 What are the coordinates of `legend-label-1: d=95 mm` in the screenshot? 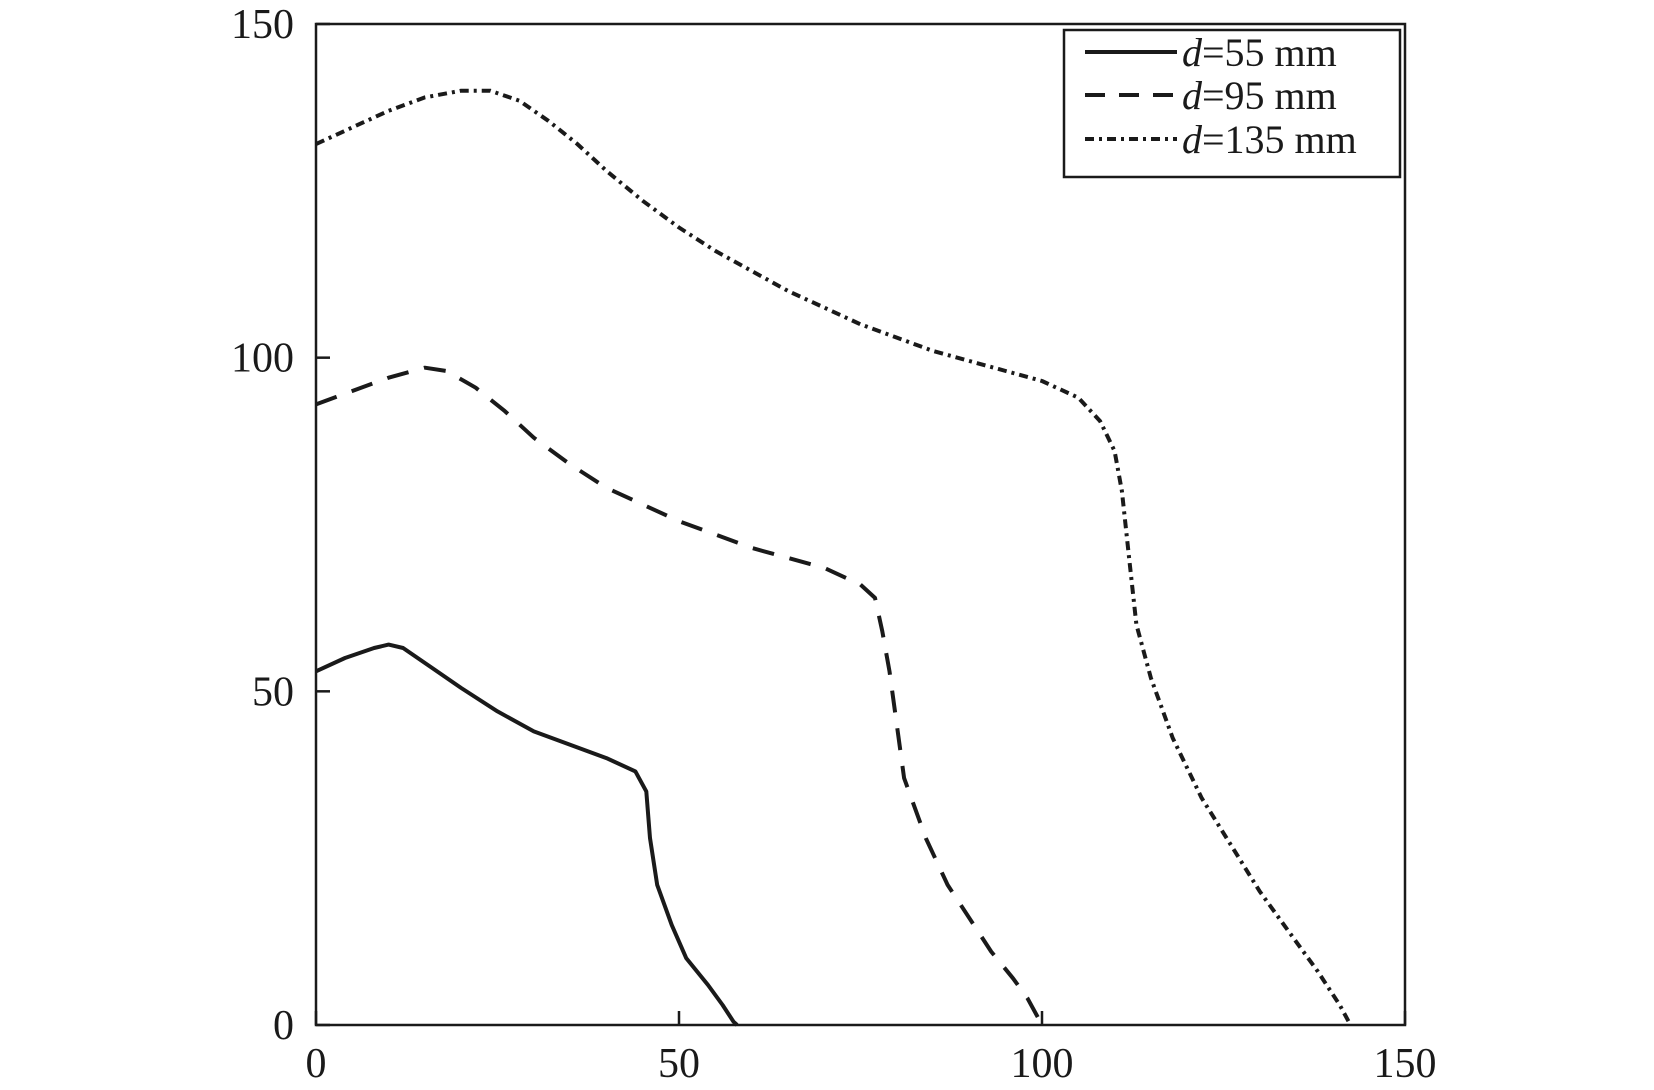 It's located at (1259, 95).